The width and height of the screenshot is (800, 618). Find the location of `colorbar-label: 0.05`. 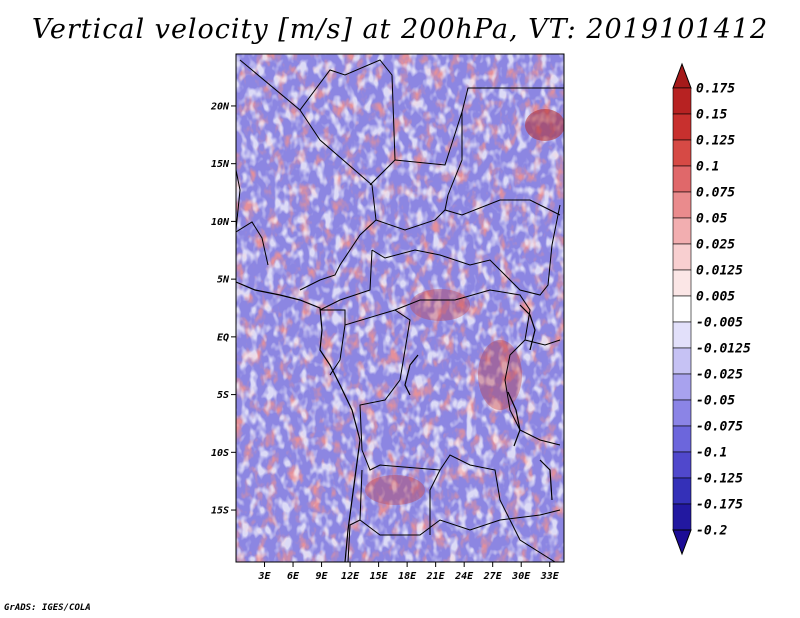

colorbar-label: 0.05 is located at coordinates (711, 219).